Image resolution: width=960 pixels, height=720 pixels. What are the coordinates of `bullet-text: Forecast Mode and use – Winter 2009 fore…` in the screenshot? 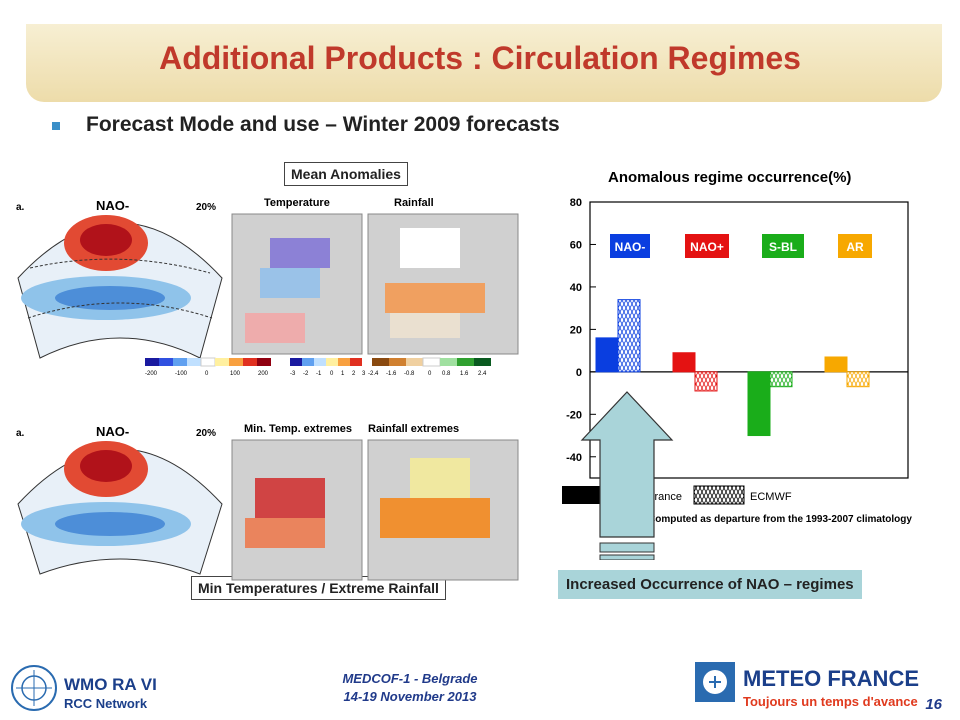 It's located at (323, 124).